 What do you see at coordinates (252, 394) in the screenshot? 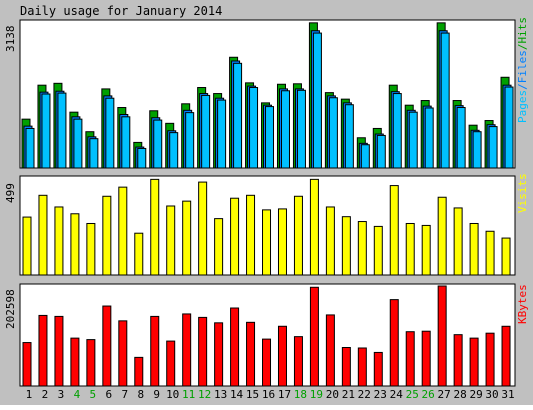
I see `day-label: 15` at bounding box center [252, 394].